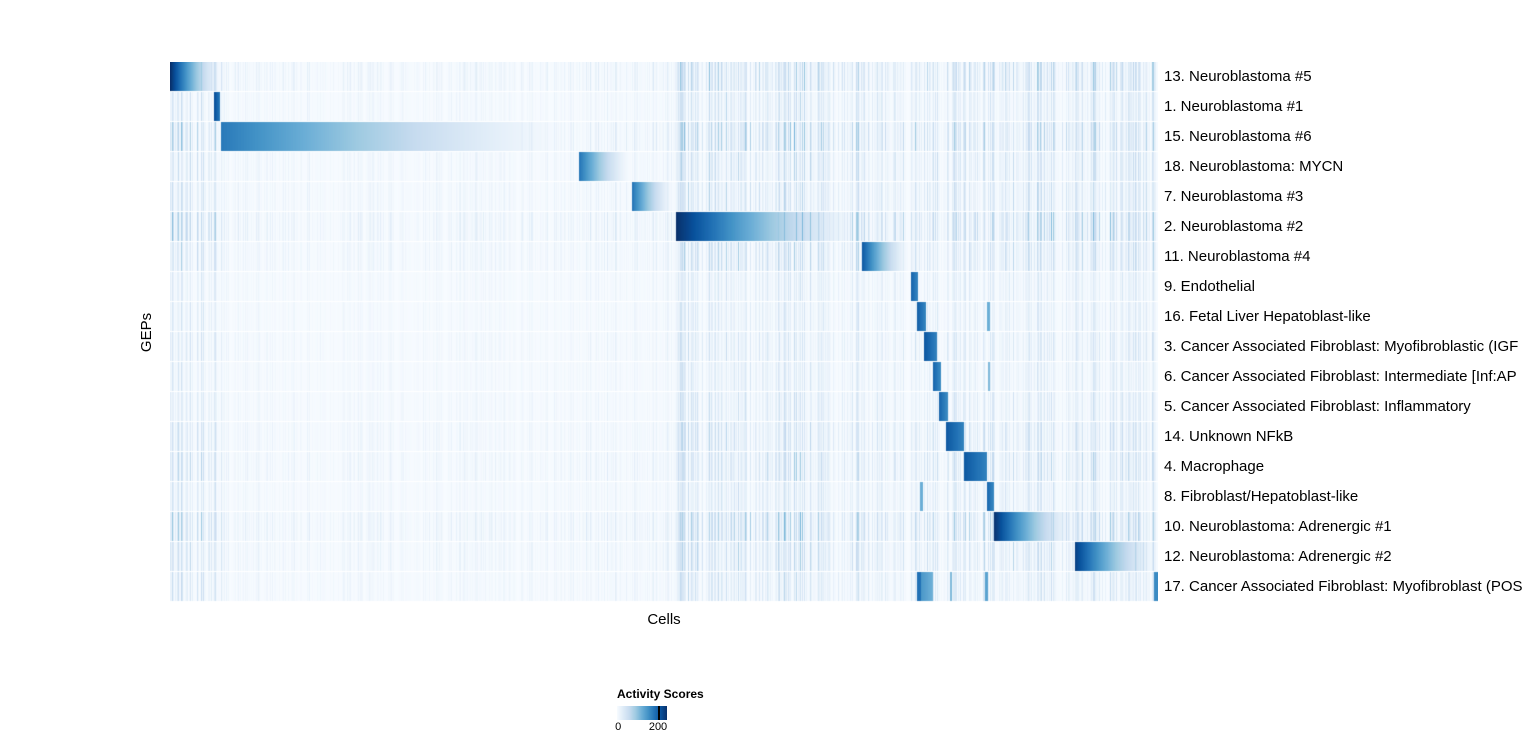 The height and width of the screenshot is (743, 1540). What do you see at coordinates (1254, 166) in the screenshot?
I see `row-label: 18. Neuroblastoma: MYCN` at bounding box center [1254, 166].